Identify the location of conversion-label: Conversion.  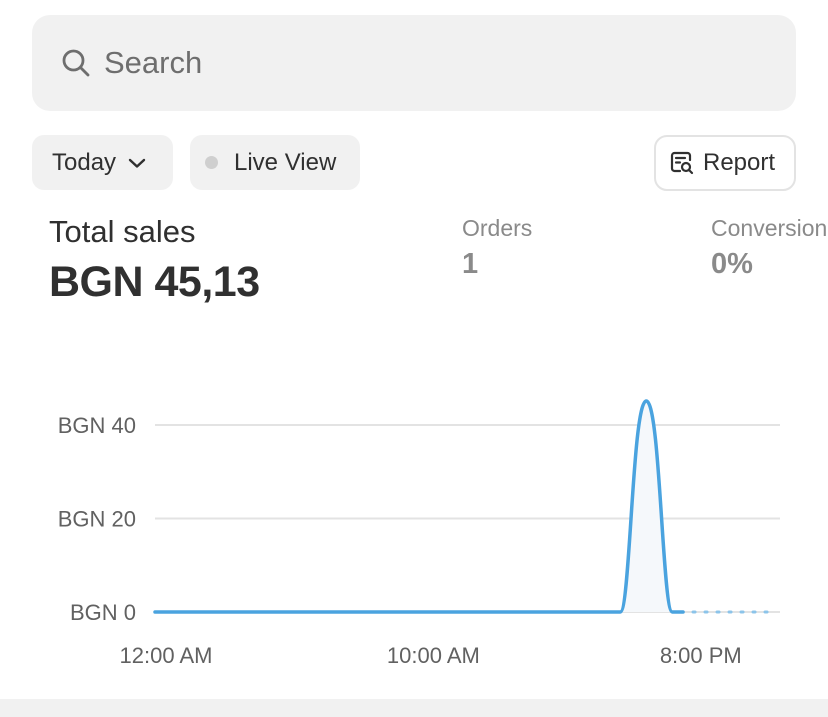
(769, 228).